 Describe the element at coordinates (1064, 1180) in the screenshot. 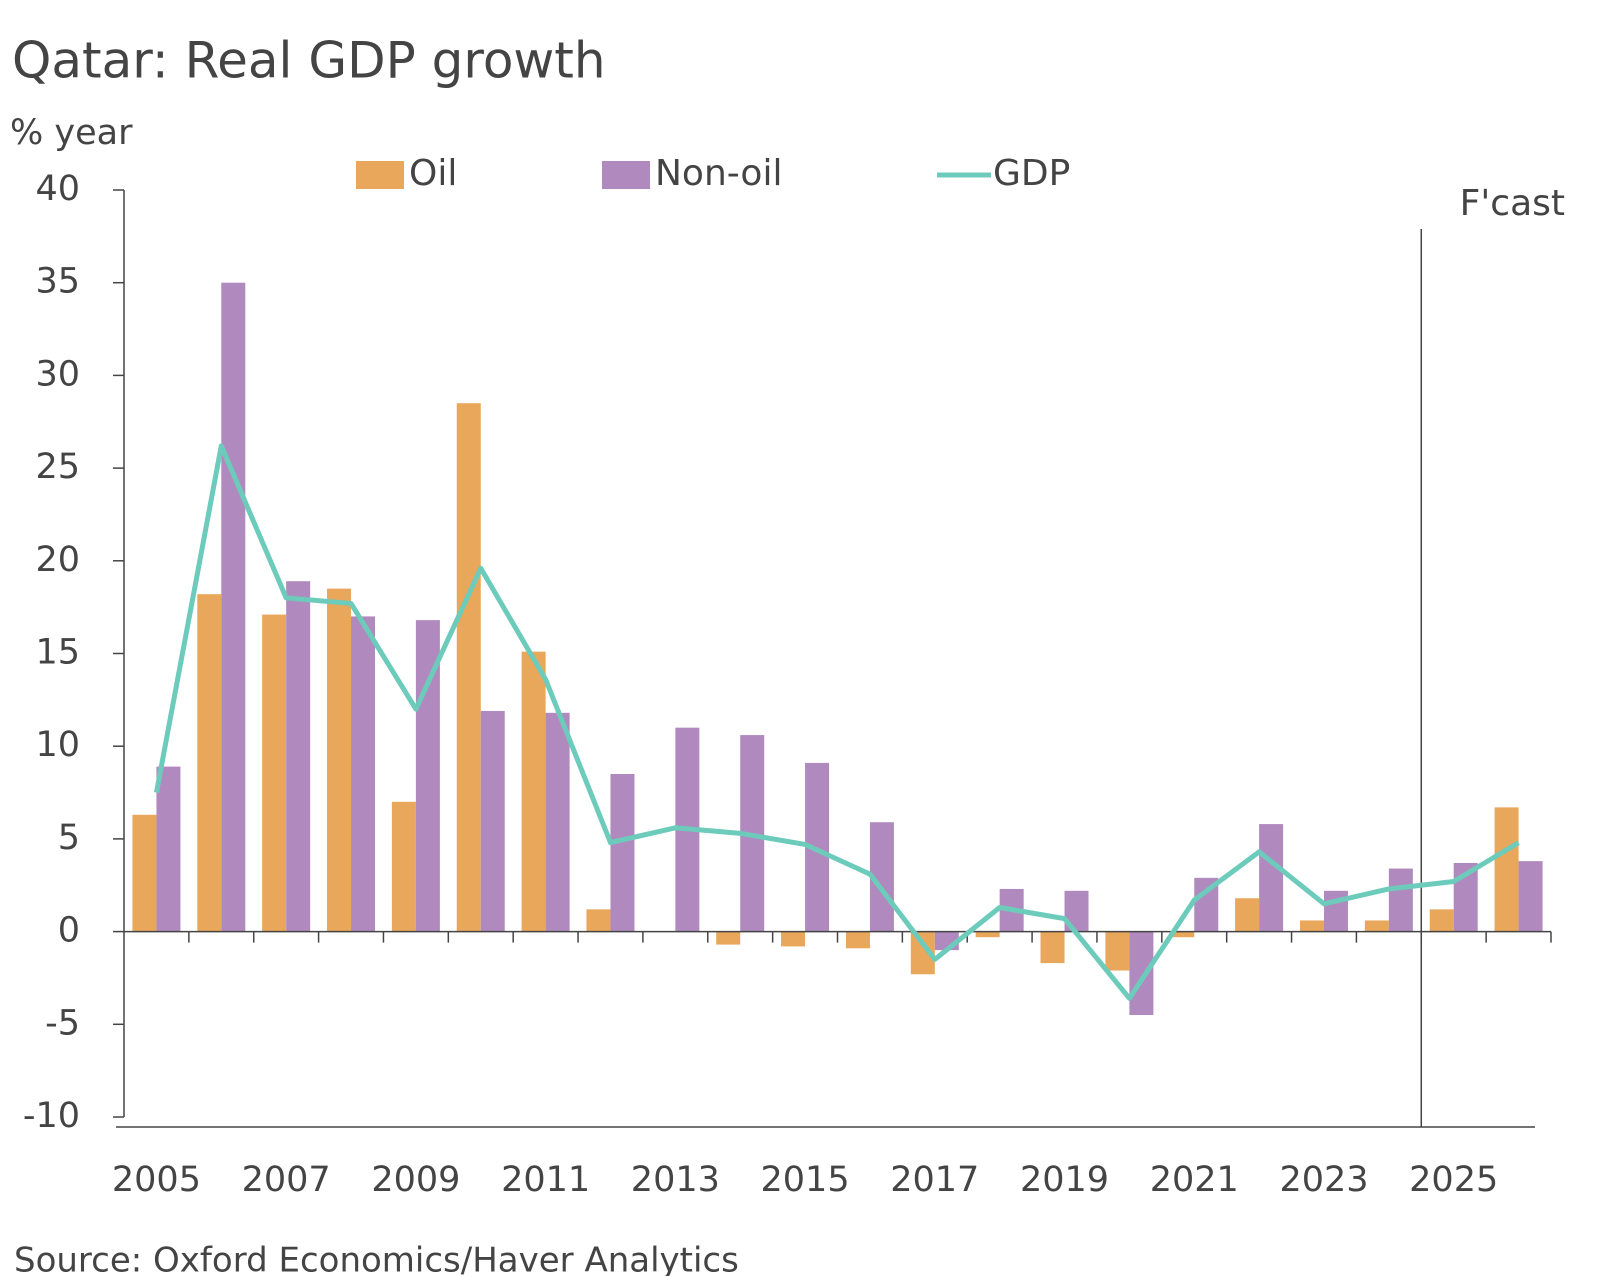

I see `x-tick-label: 2019` at that location.